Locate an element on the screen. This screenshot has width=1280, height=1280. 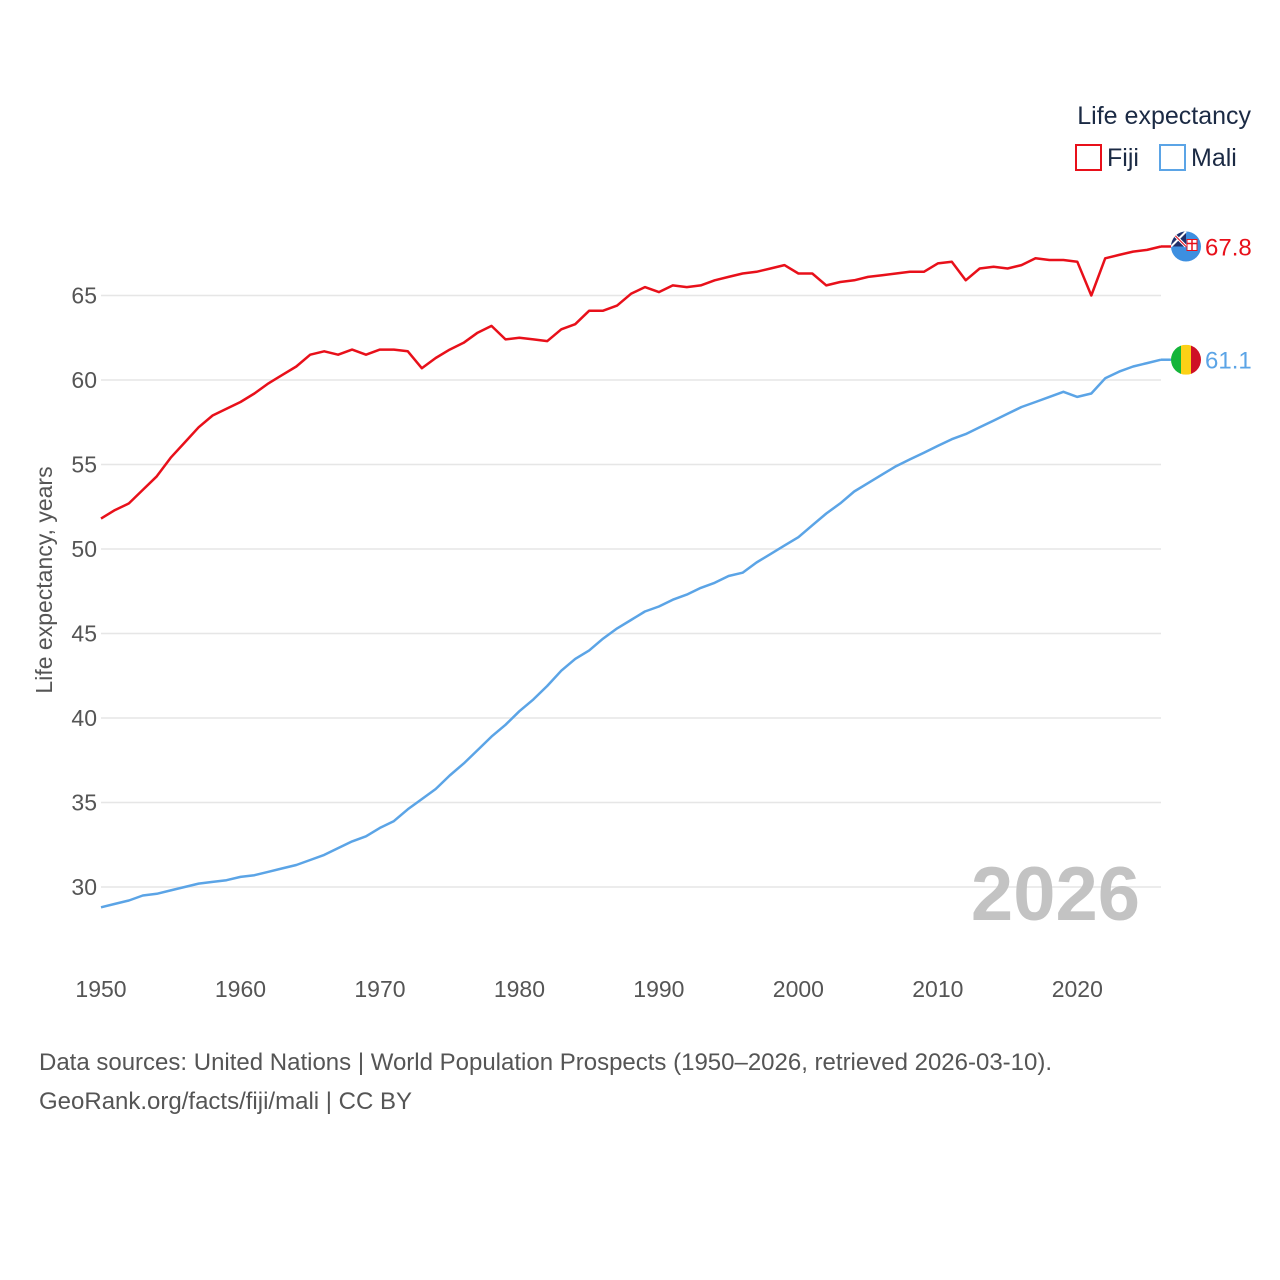
y-tick-label: 30 is located at coordinates (84, 887).